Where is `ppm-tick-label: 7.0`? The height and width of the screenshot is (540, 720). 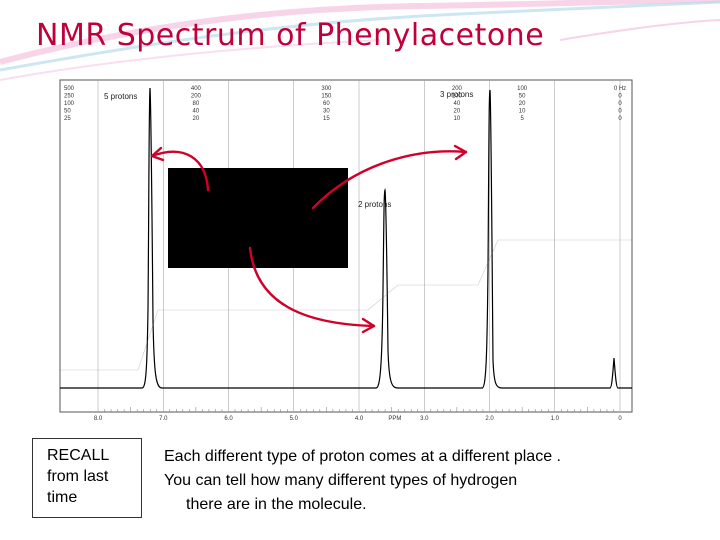
ppm-tick-label: 7.0 is located at coordinates (163, 419).